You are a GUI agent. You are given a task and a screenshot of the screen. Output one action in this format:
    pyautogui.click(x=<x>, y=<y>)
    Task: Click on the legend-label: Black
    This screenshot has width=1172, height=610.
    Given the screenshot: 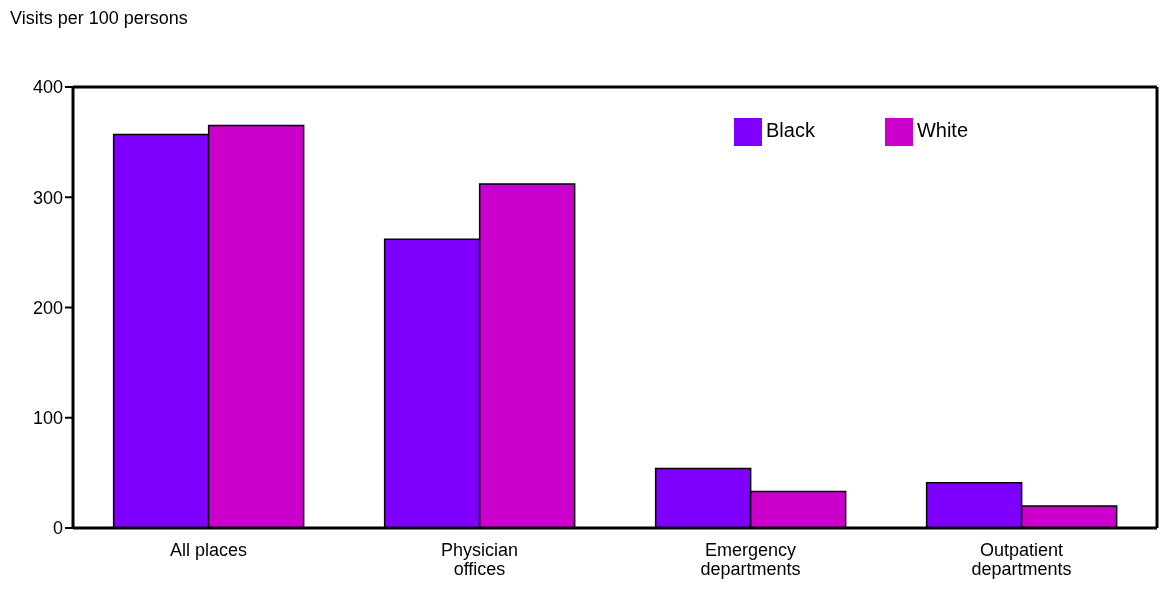 What is the action you would take?
    pyautogui.click(x=790, y=130)
    